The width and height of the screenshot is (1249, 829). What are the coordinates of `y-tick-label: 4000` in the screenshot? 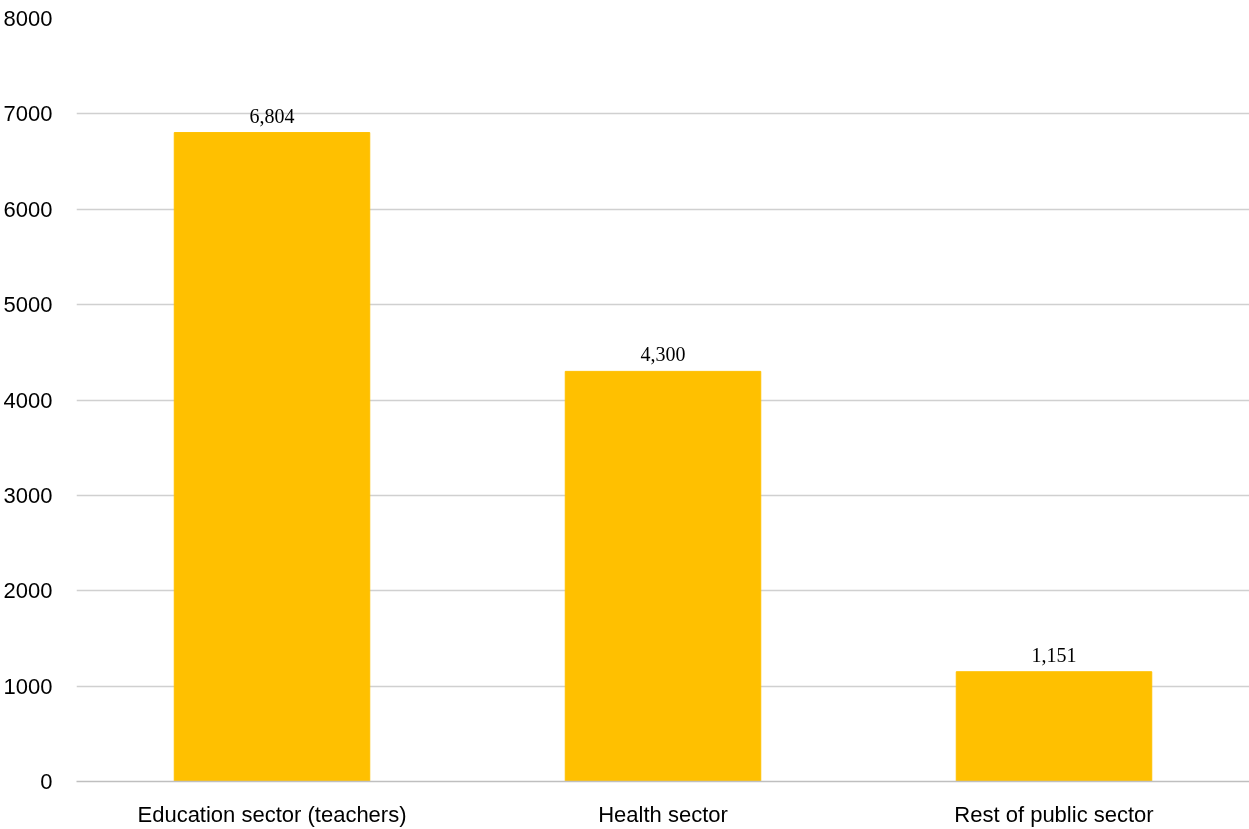 It's located at (28, 400).